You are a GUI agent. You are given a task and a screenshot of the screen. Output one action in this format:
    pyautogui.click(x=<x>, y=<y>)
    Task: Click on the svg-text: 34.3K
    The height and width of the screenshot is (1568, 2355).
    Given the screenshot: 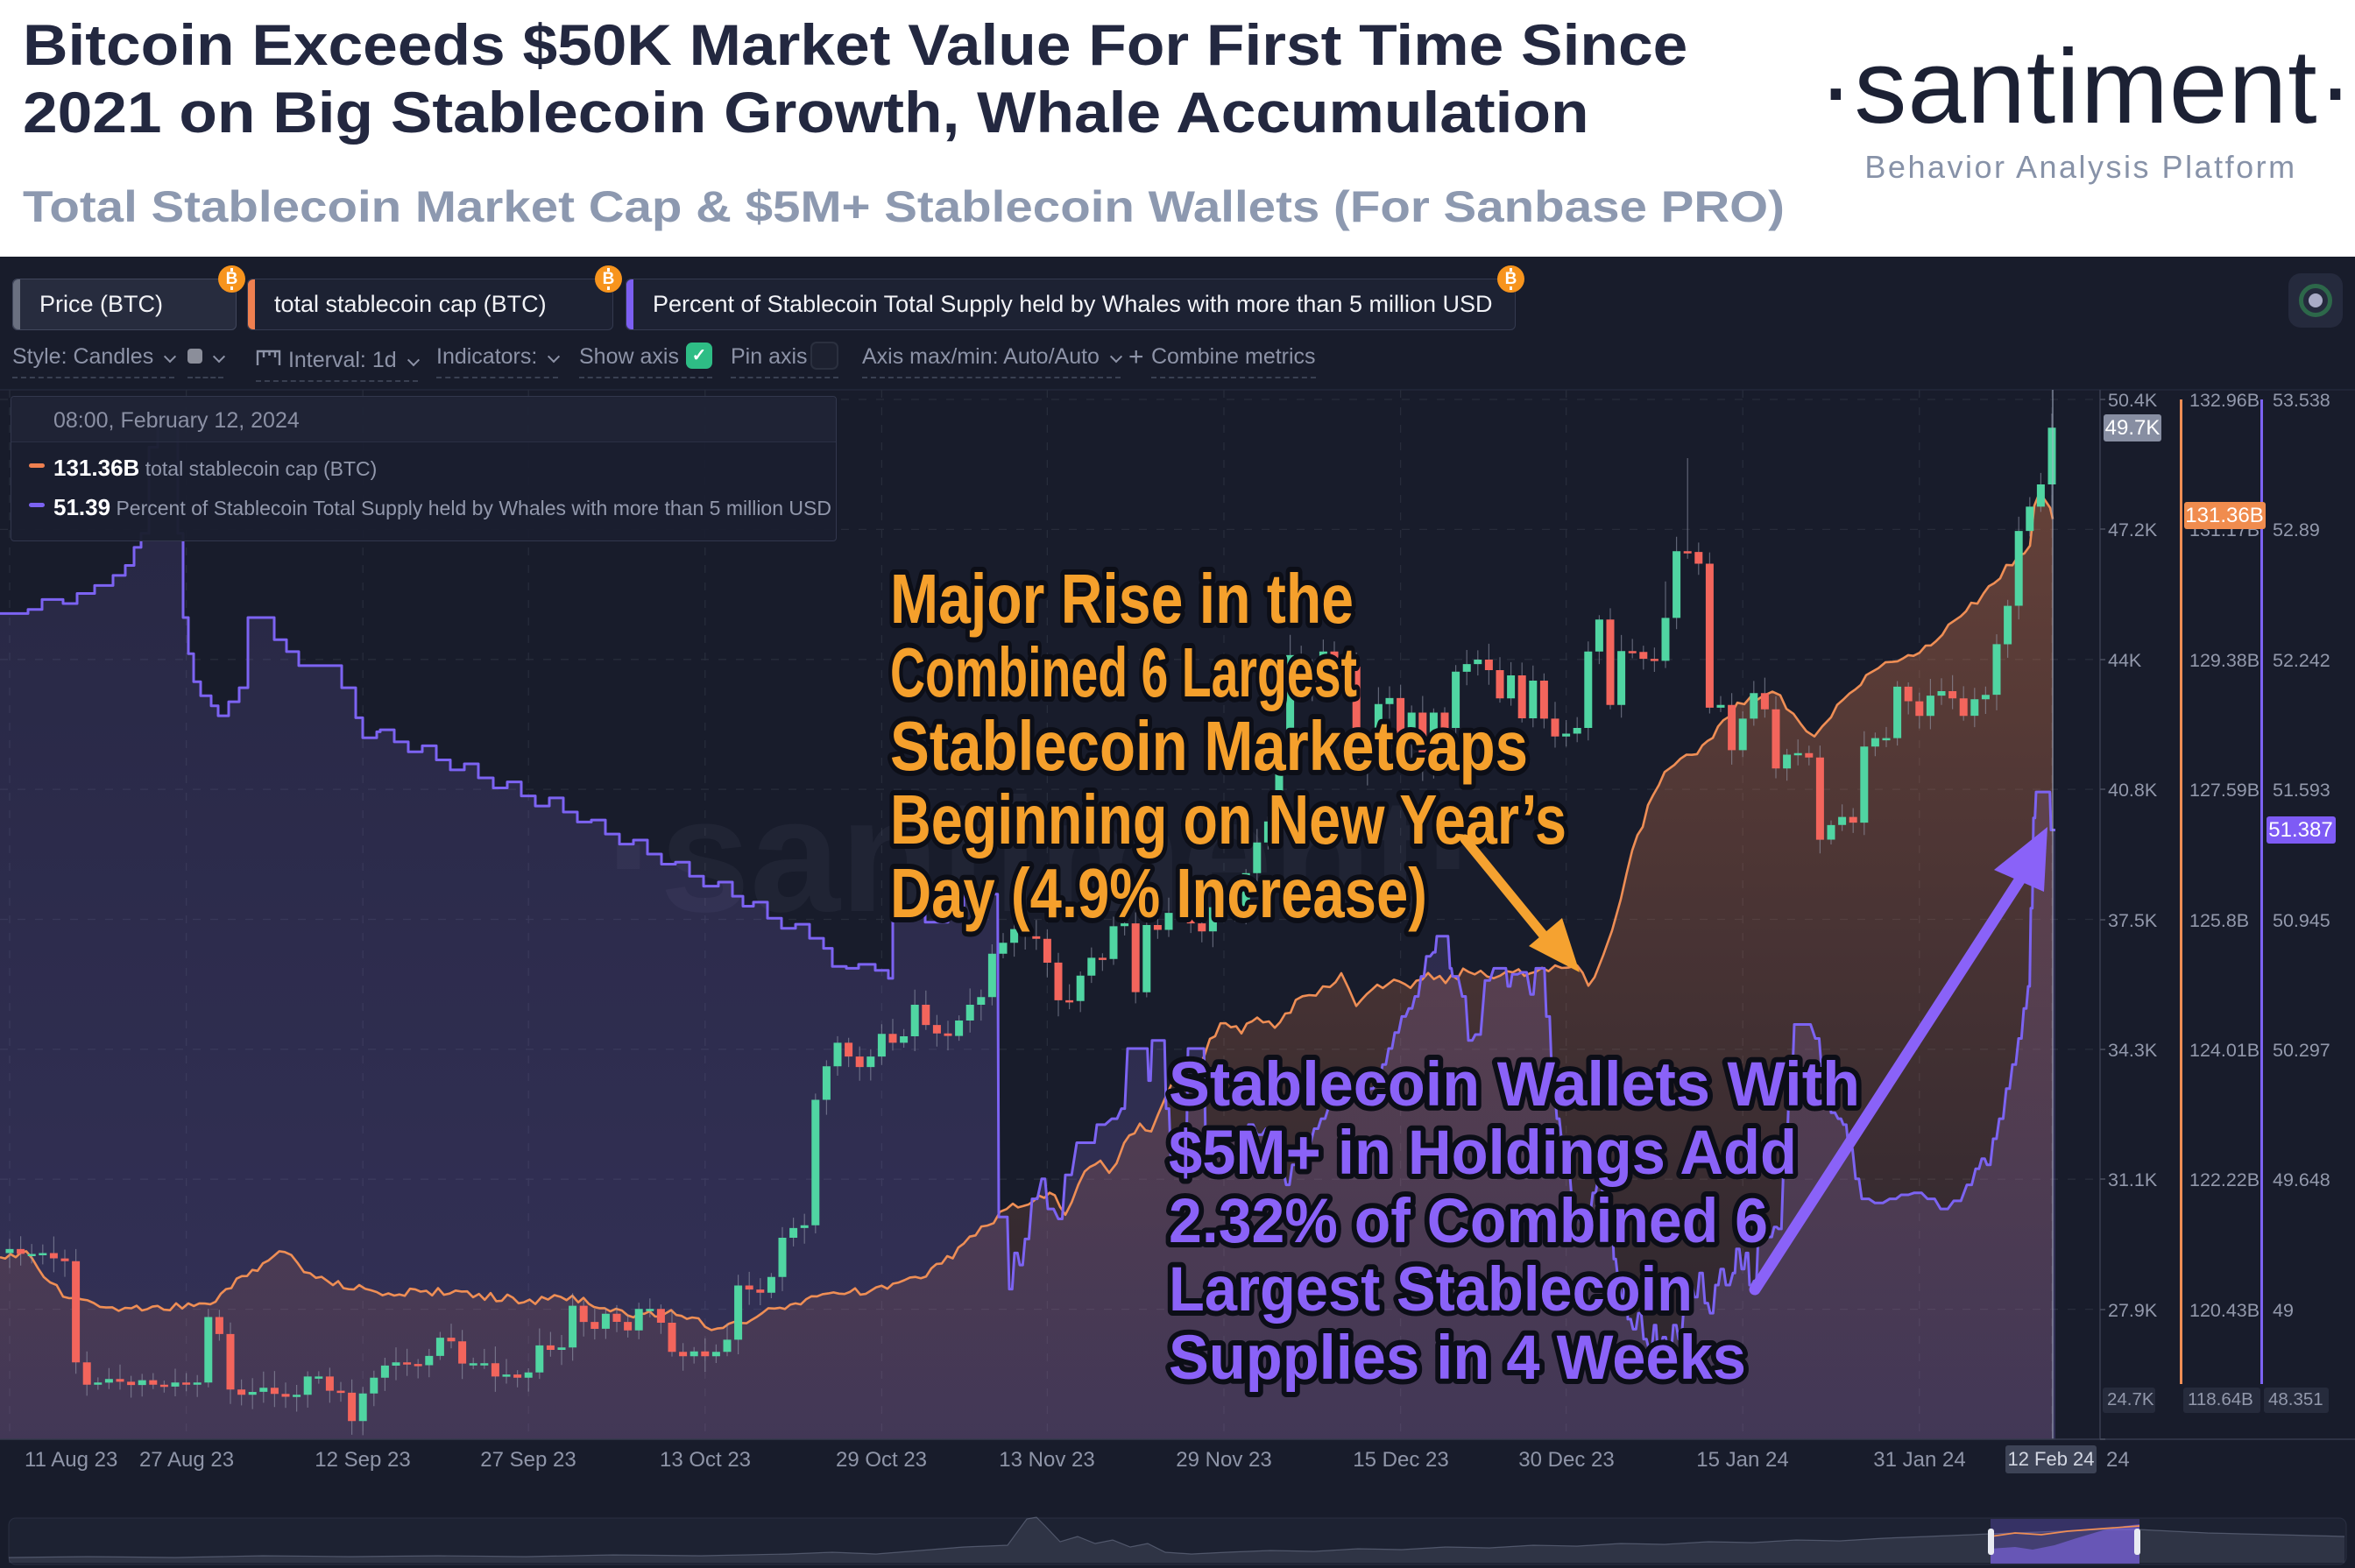 What is the action you would take?
    pyautogui.click(x=2133, y=1050)
    